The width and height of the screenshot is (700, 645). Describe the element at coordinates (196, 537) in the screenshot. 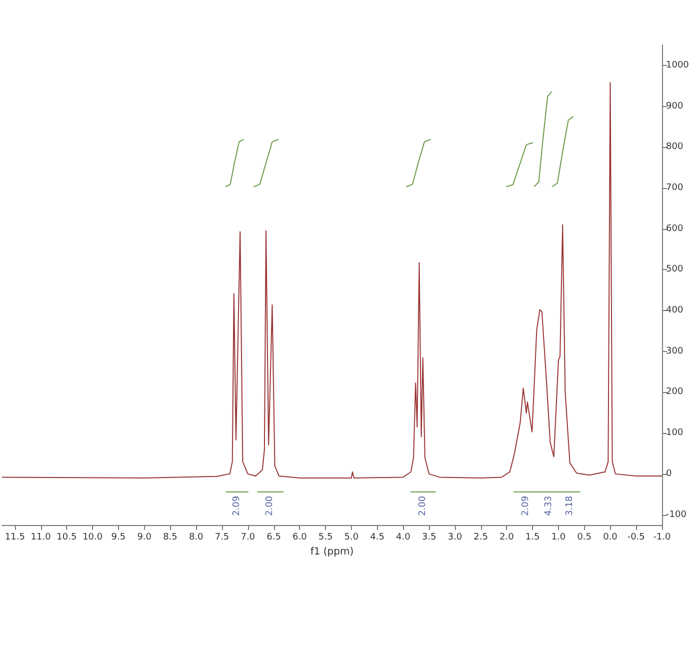

I see `x-tick-label: 8.0` at that location.